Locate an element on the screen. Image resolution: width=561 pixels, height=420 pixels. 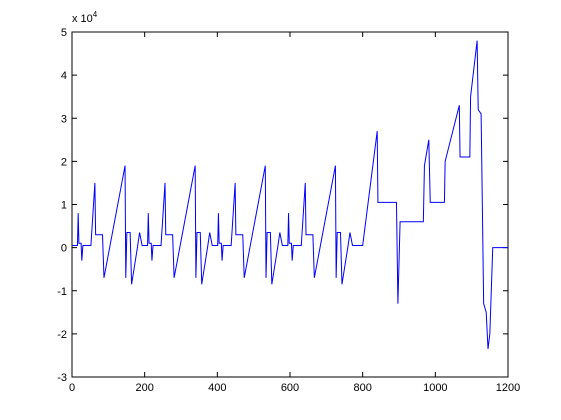
y-tick-label: -3 is located at coordinates (62, 378).